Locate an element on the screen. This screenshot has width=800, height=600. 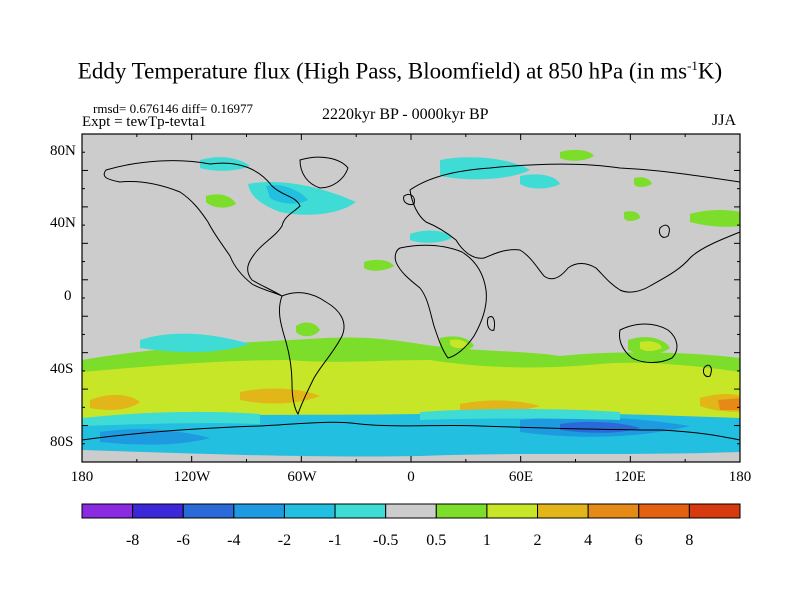
experiment-label: Expt = tewTp-tevta1 is located at coordinates (144, 122).